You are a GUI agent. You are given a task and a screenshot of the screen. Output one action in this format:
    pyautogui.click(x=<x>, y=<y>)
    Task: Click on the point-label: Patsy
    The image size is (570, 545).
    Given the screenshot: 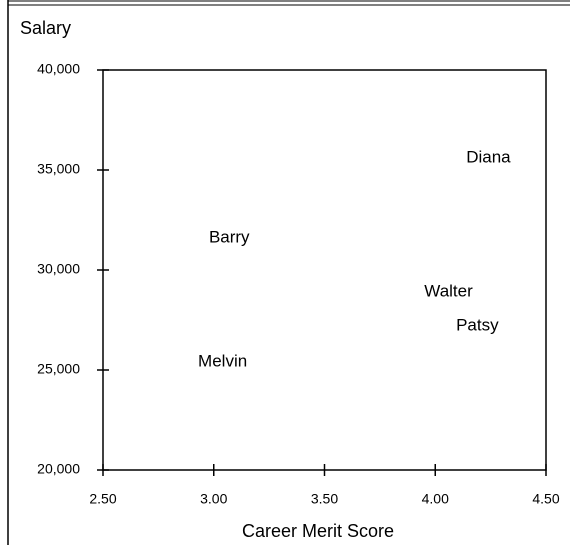 What is the action you would take?
    pyautogui.click(x=477, y=324)
    